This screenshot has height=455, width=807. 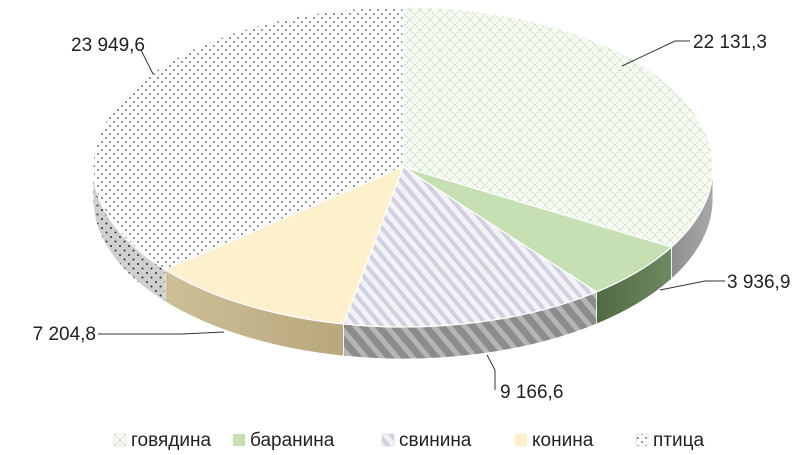 What do you see at coordinates (239, 440) in the screenshot?
I see `legend-swatch-mutton` at bounding box center [239, 440].